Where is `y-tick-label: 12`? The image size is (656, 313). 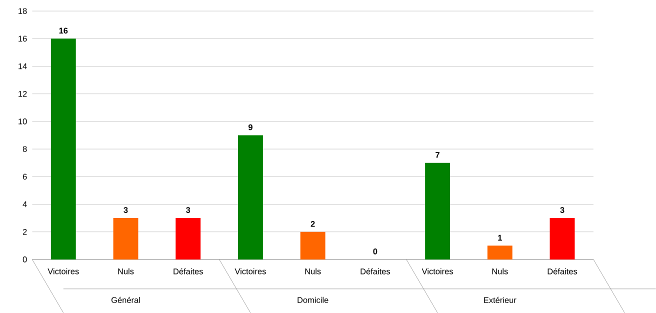
y-tick-label: 12 is located at coordinates (22, 93).